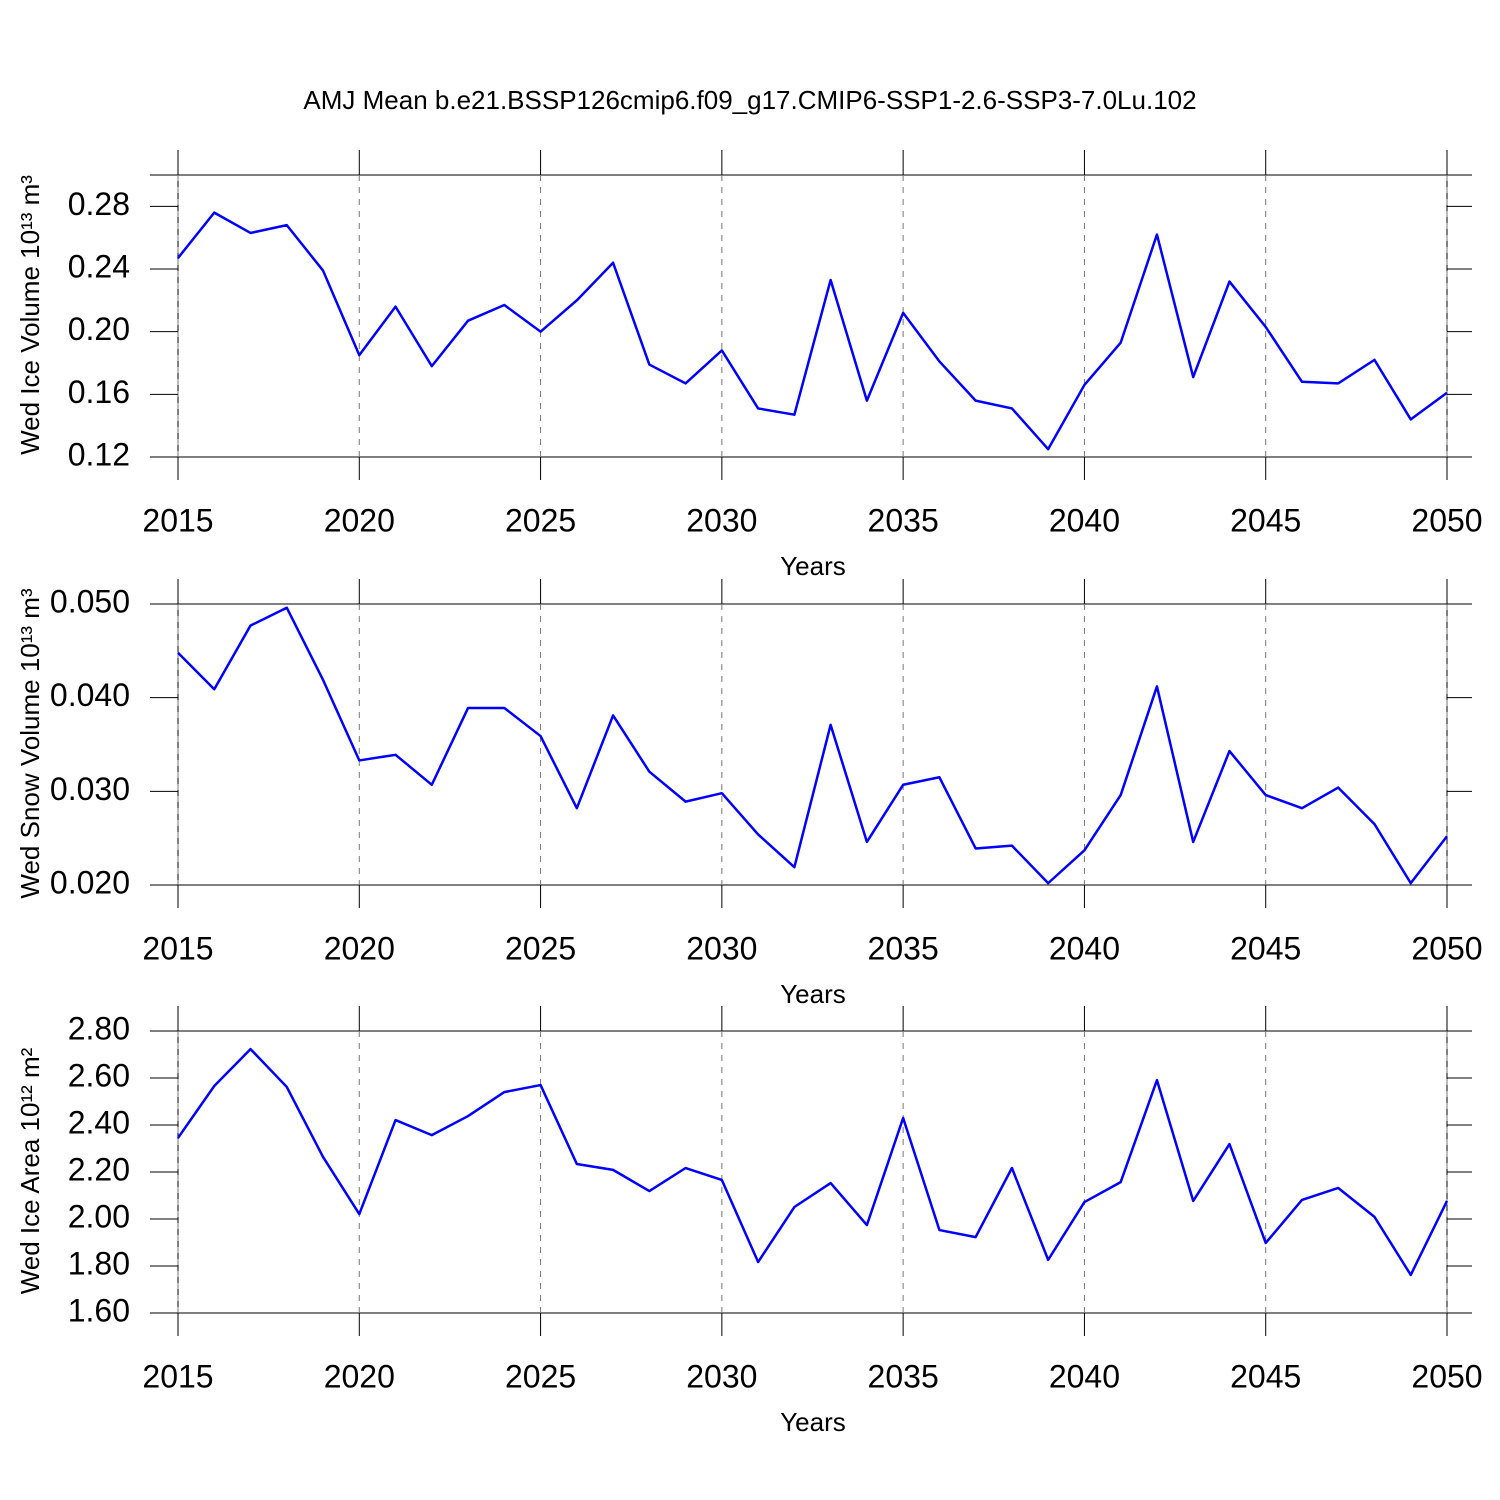 The image size is (1500, 1500). I want to click on y-tick-label: 2.80, so click(99, 1028).